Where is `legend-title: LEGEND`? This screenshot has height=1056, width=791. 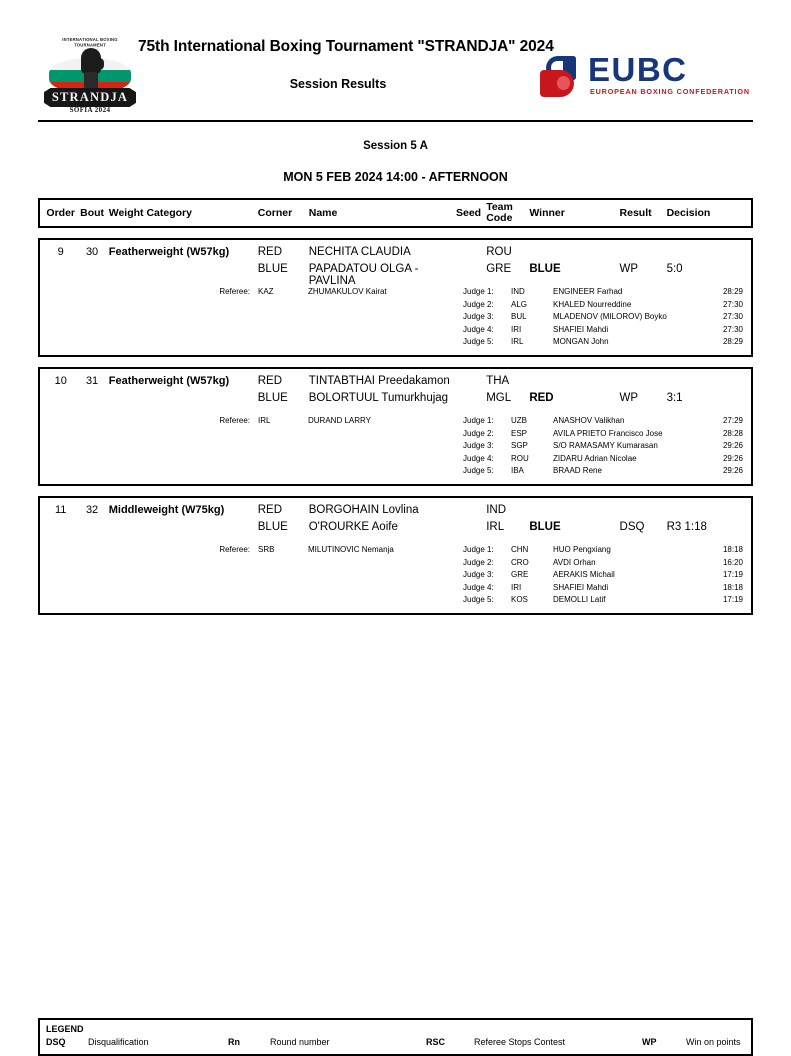 legend-title: LEGEND is located at coordinates (65, 1029).